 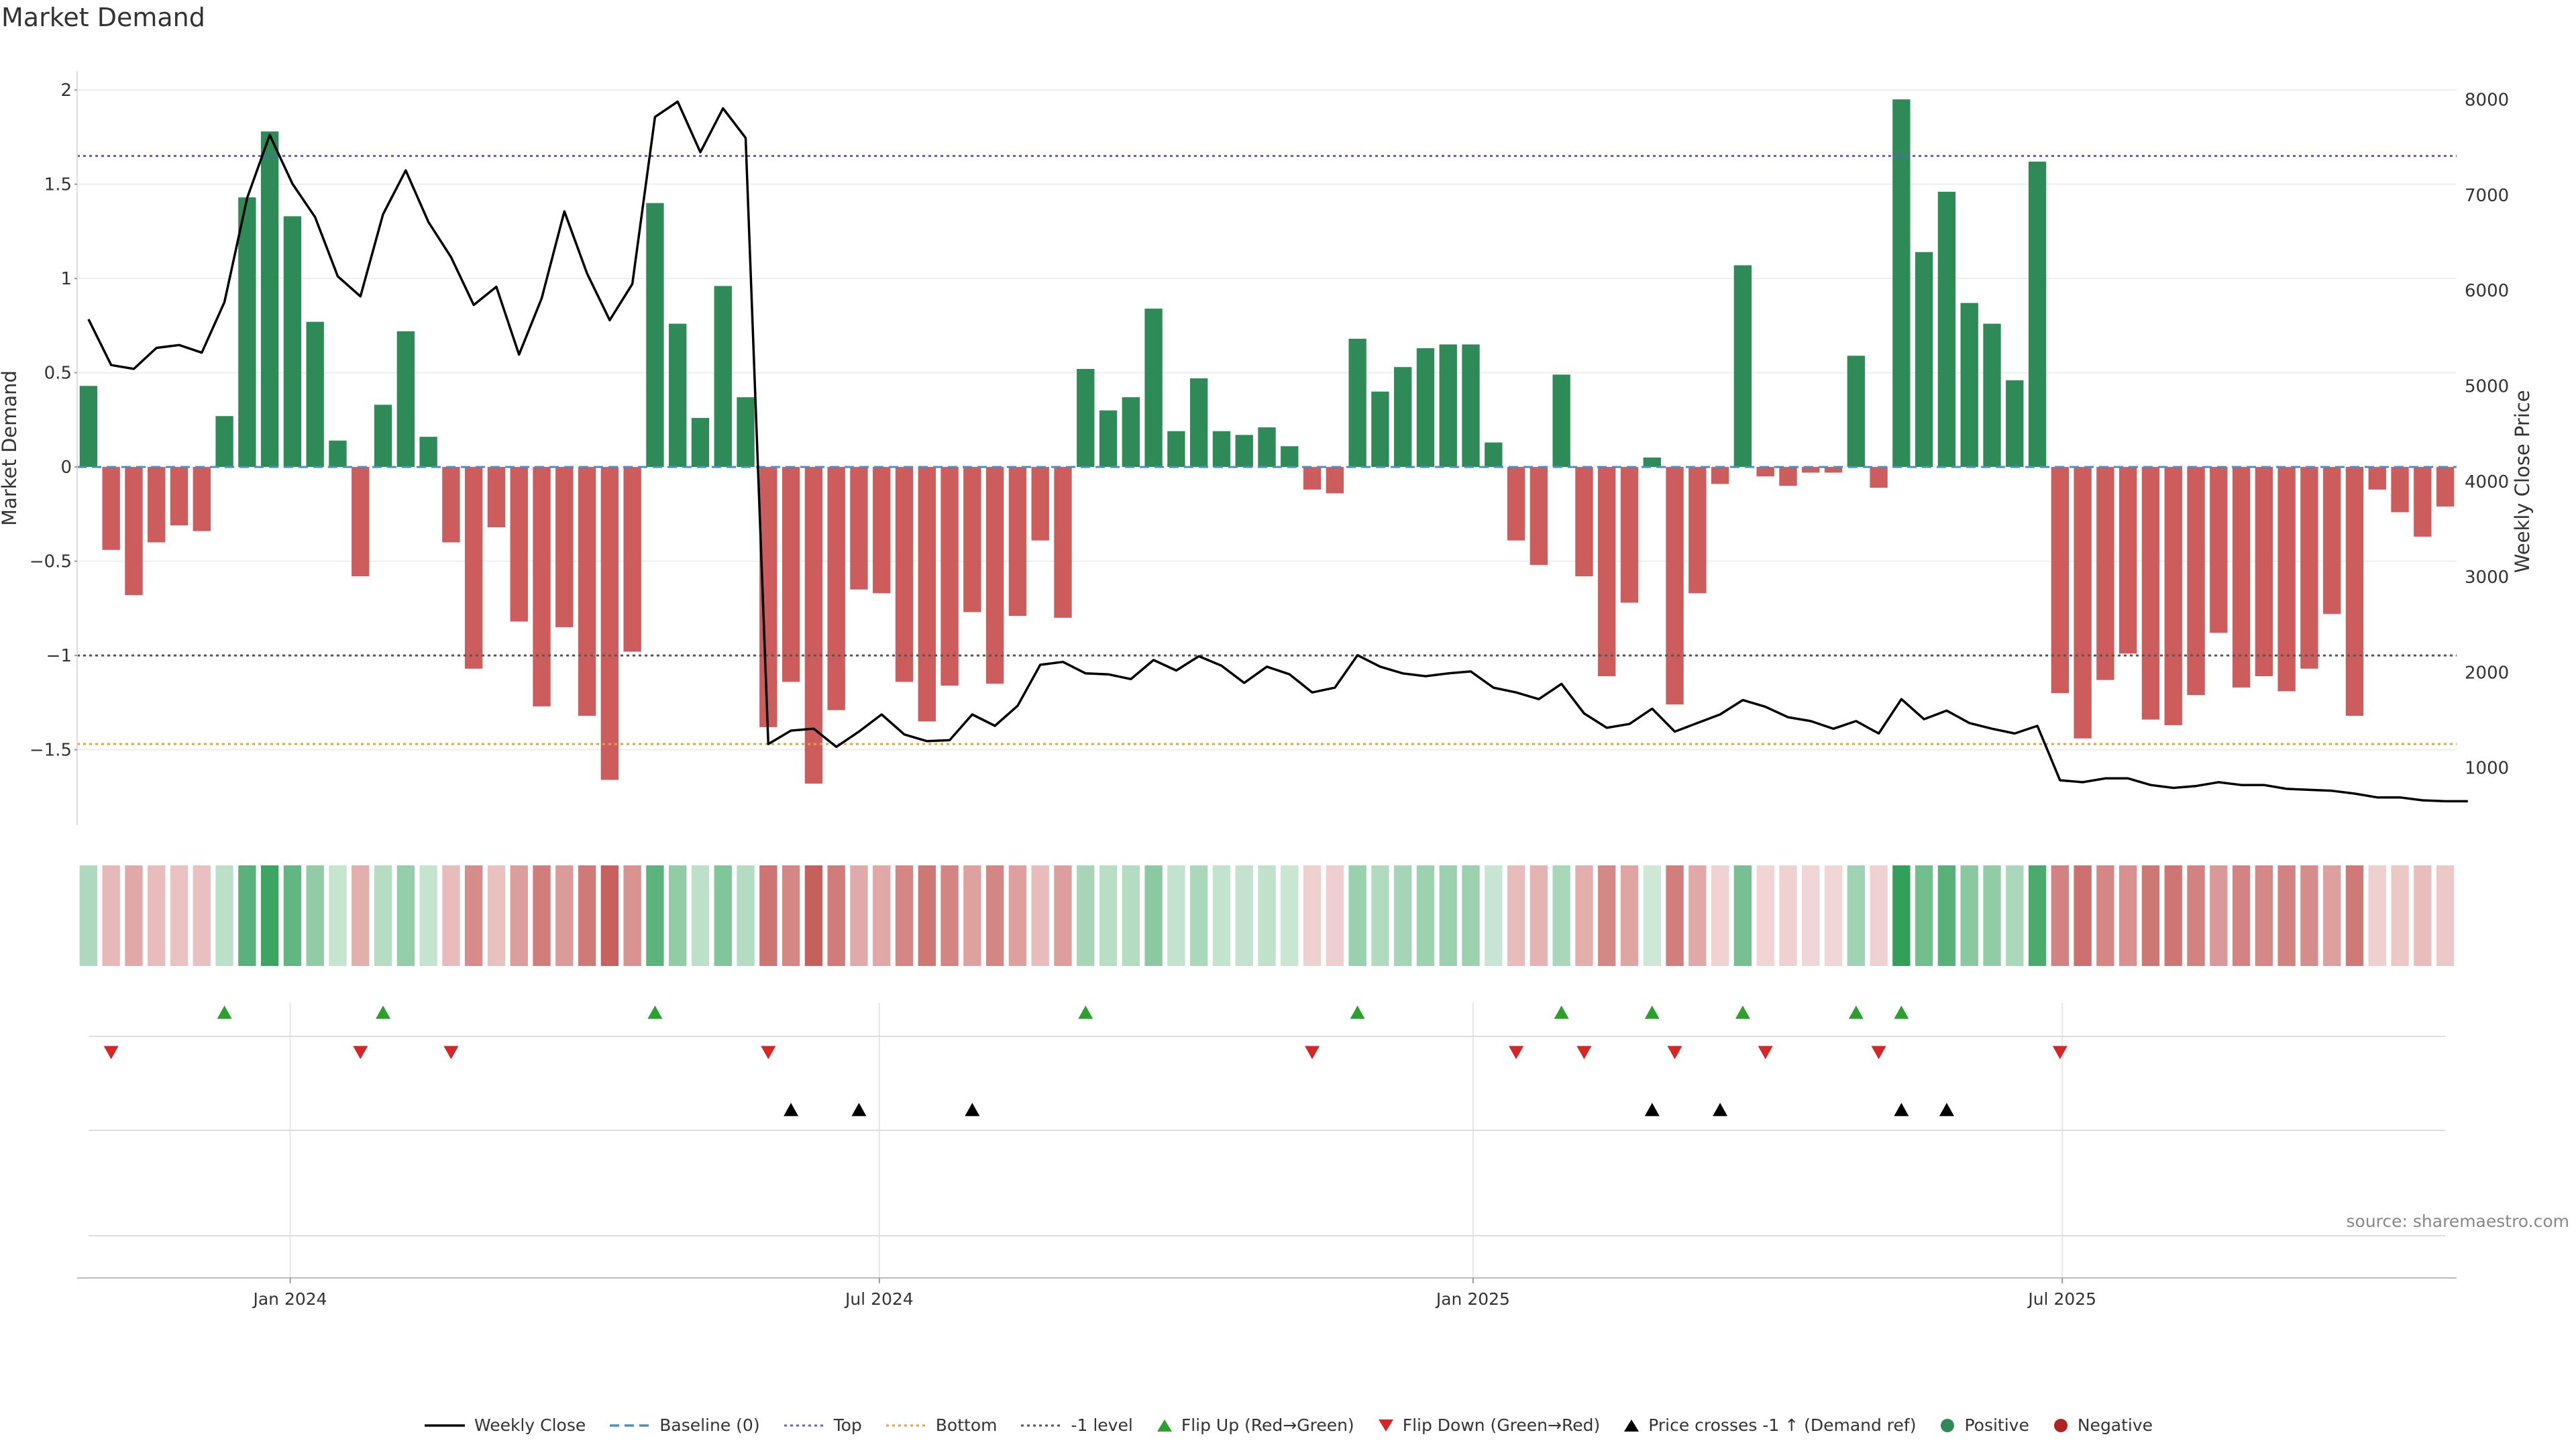 I want to click on legend-label: -1 level, so click(x=1102, y=1425).